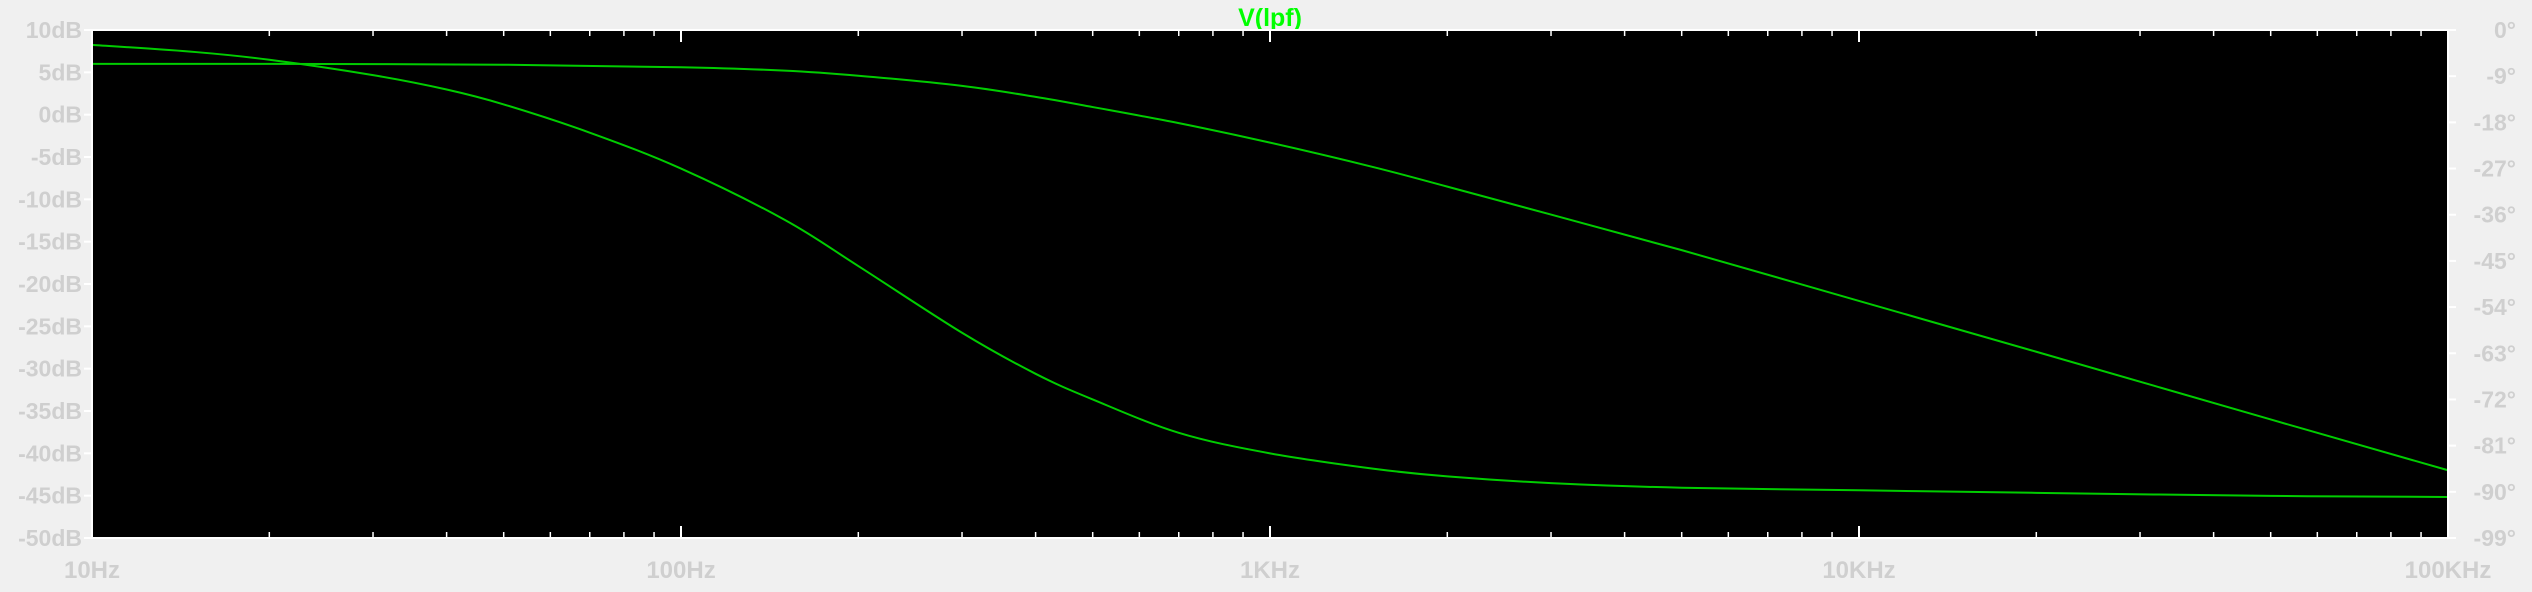  Describe the element at coordinates (2501, 76) in the screenshot. I see `right-tick-label: -9°` at that location.